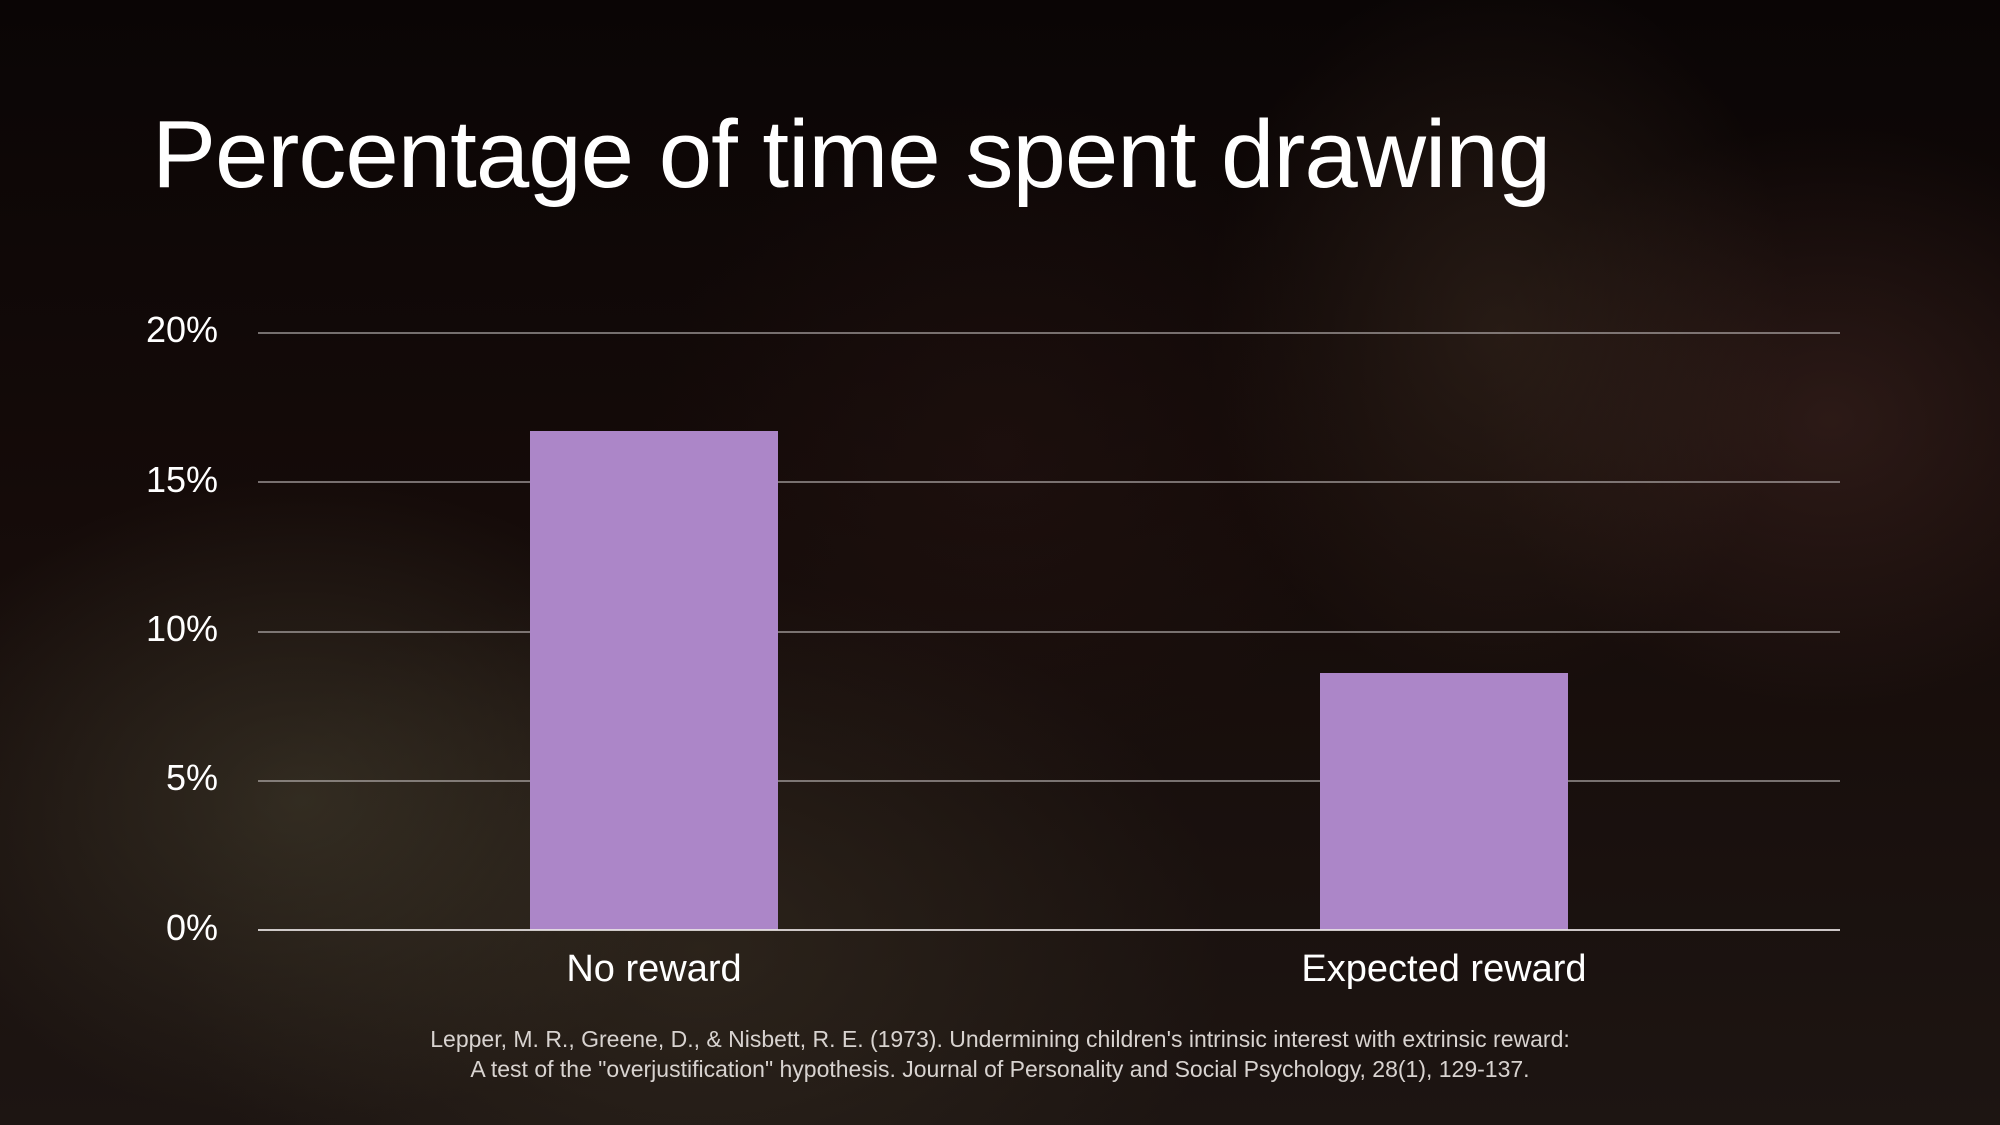 The height and width of the screenshot is (1125, 2000). I want to click on y-tick-10: 10%, so click(181, 628).